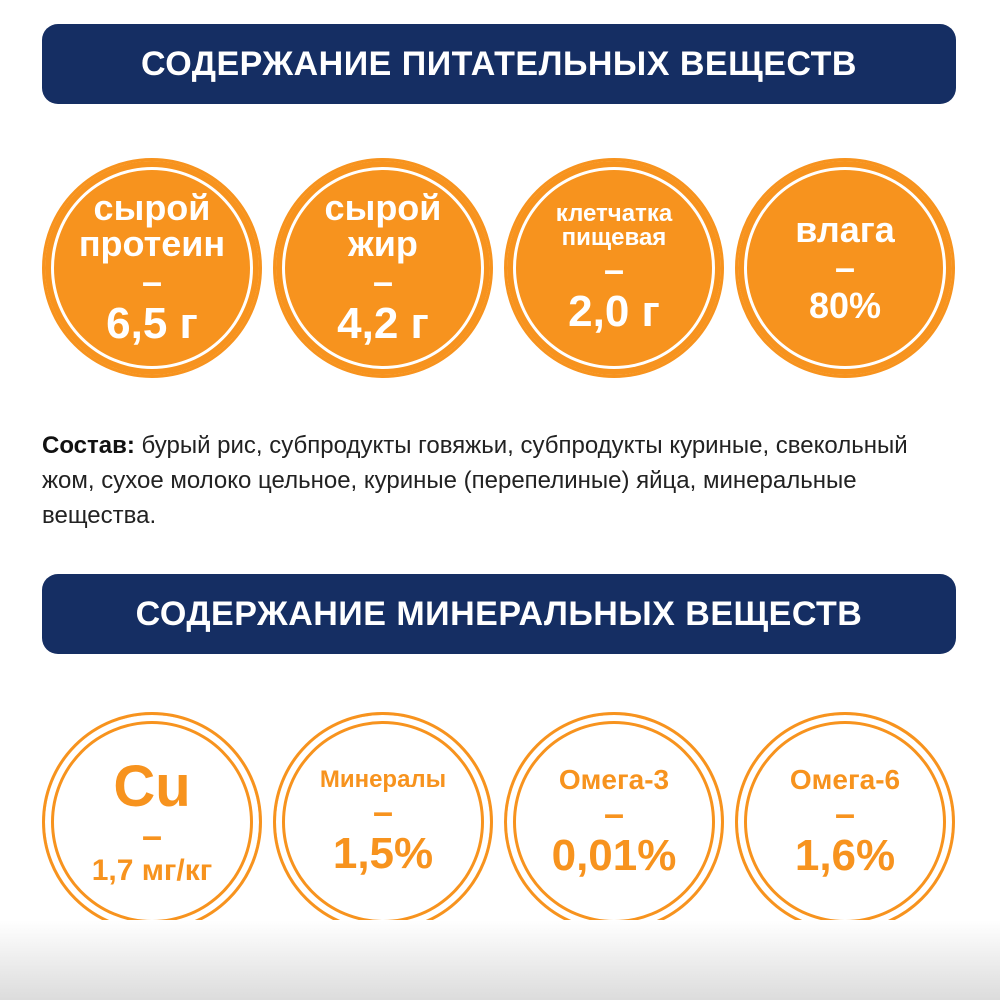 This screenshot has width=1000, height=1000. I want to click on nutrient-label-line2: пищевая, so click(614, 237).